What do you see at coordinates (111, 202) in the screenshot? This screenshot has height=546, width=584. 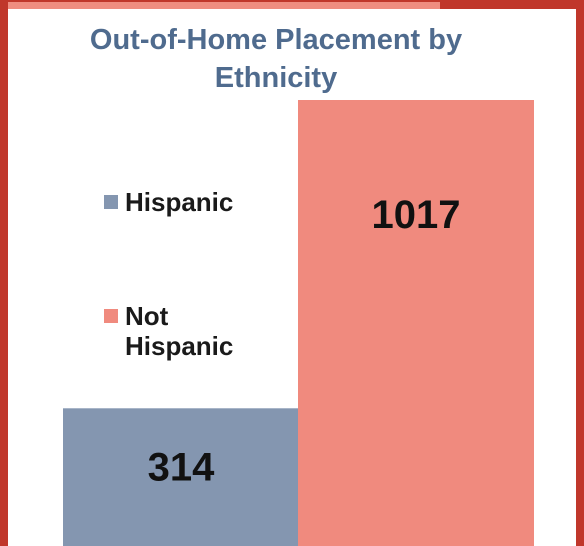 I see `legend-swatch-hispanic` at bounding box center [111, 202].